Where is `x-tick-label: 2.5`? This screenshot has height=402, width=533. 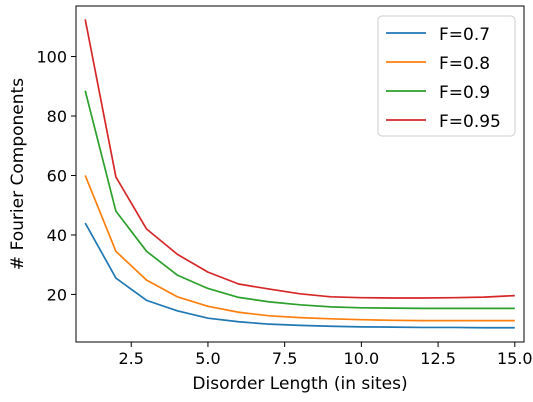
x-tick-label: 2.5 is located at coordinates (131, 358).